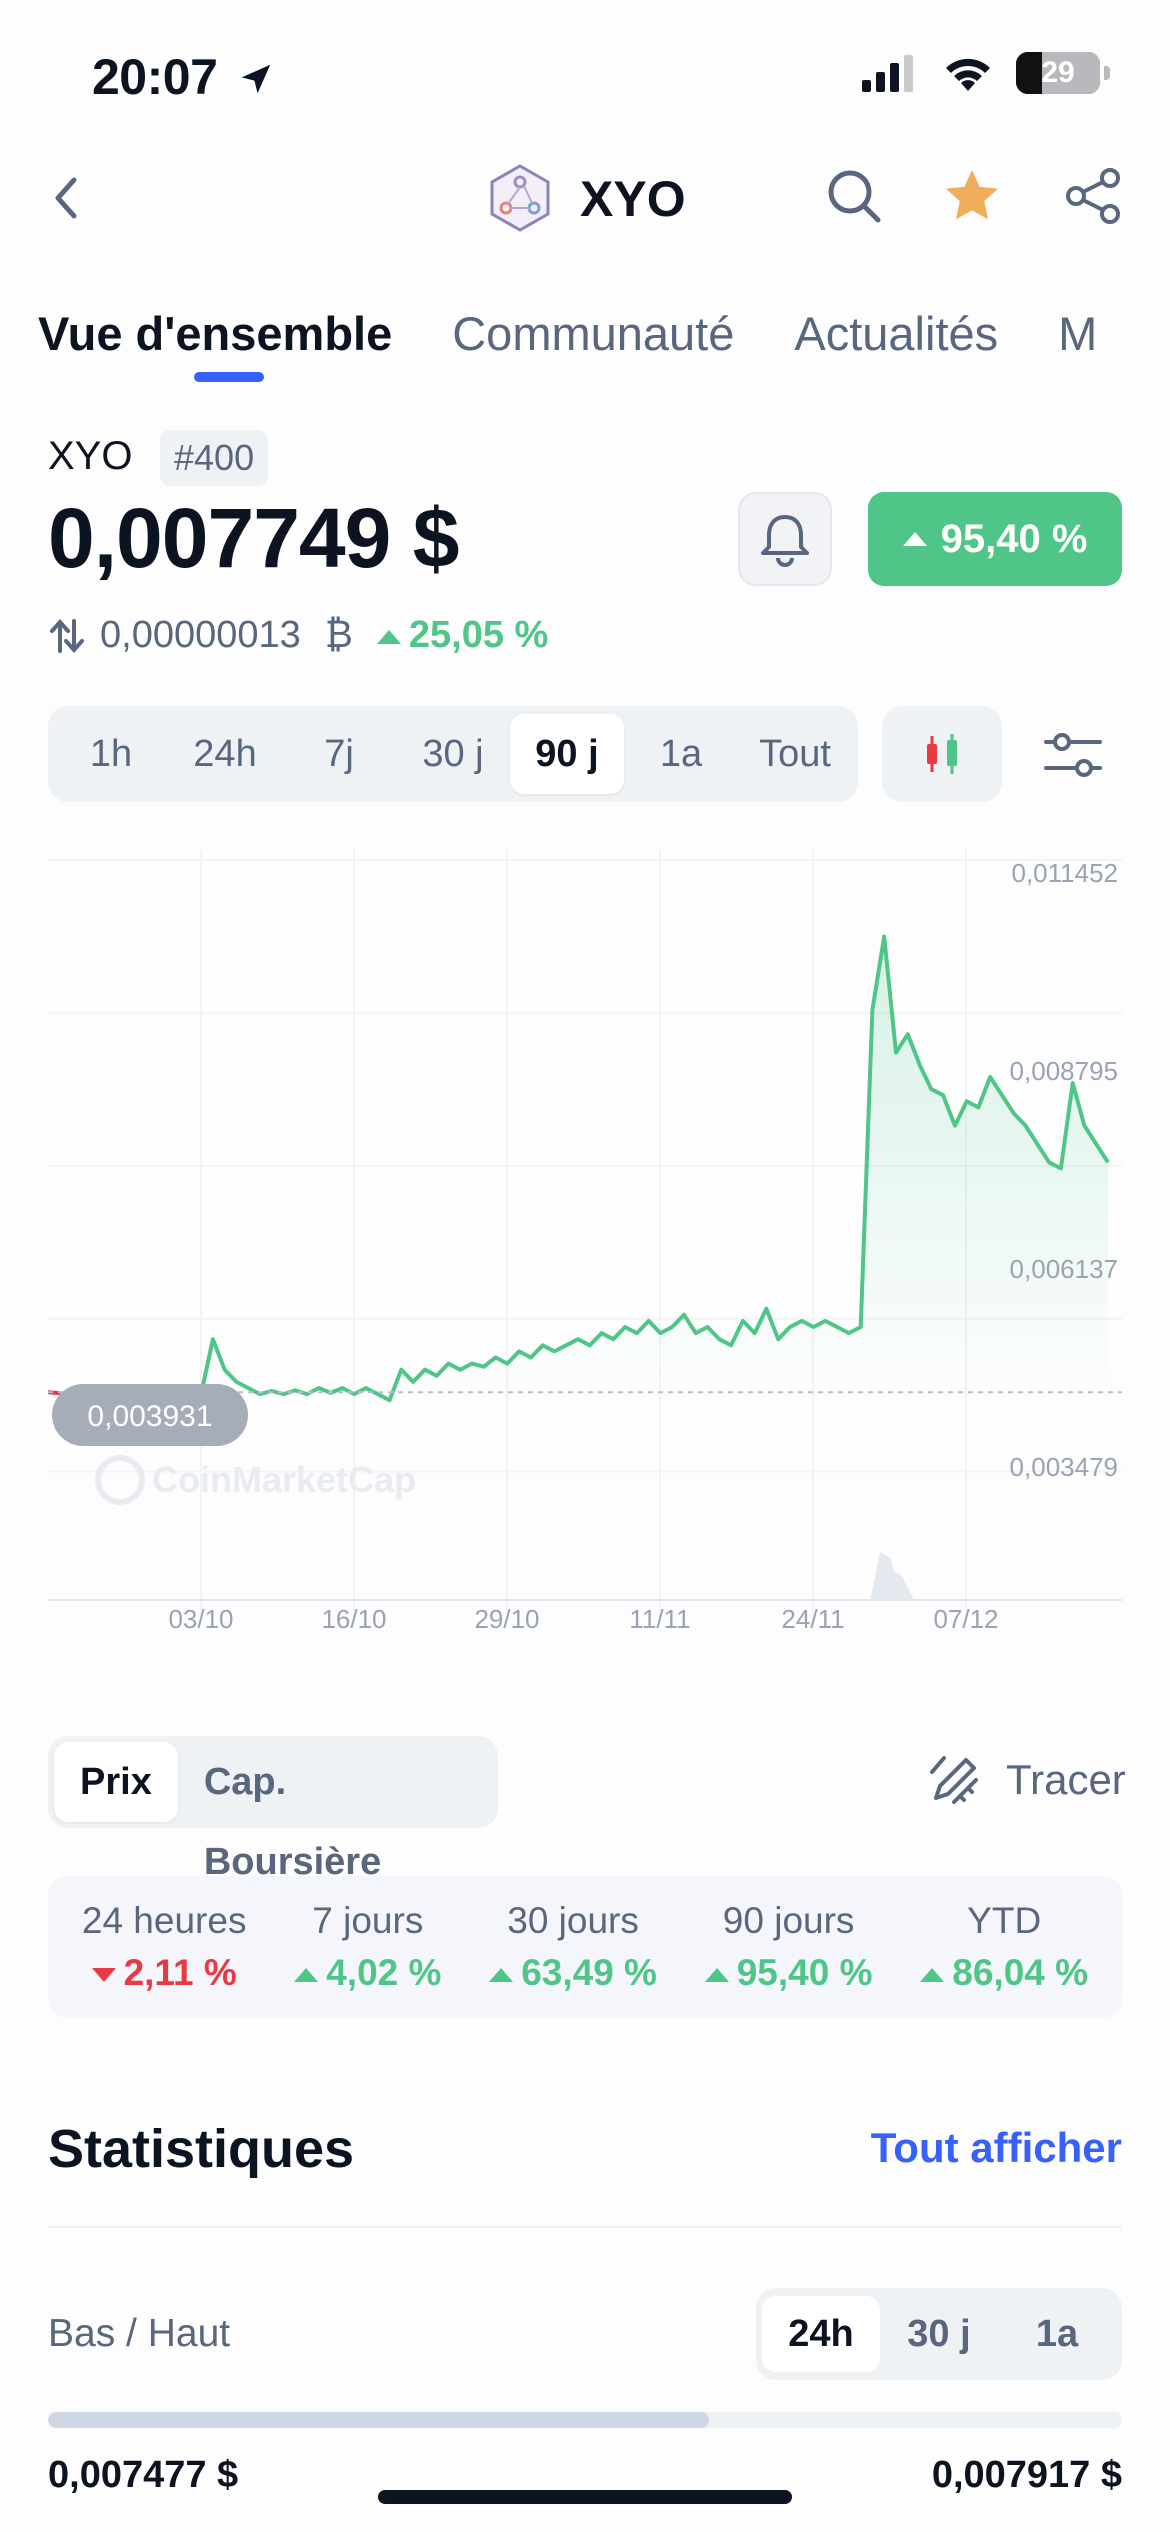  I want to click on x-tick-label: 11/11, so click(659, 1617).